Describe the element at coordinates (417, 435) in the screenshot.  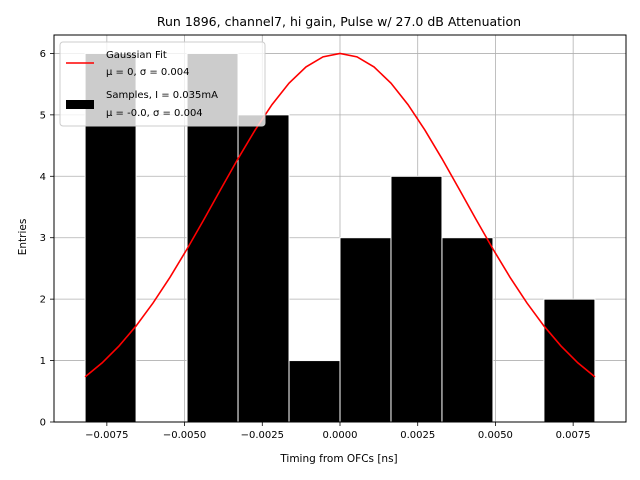
I see `x-tick-label: 0.0025` at that location.